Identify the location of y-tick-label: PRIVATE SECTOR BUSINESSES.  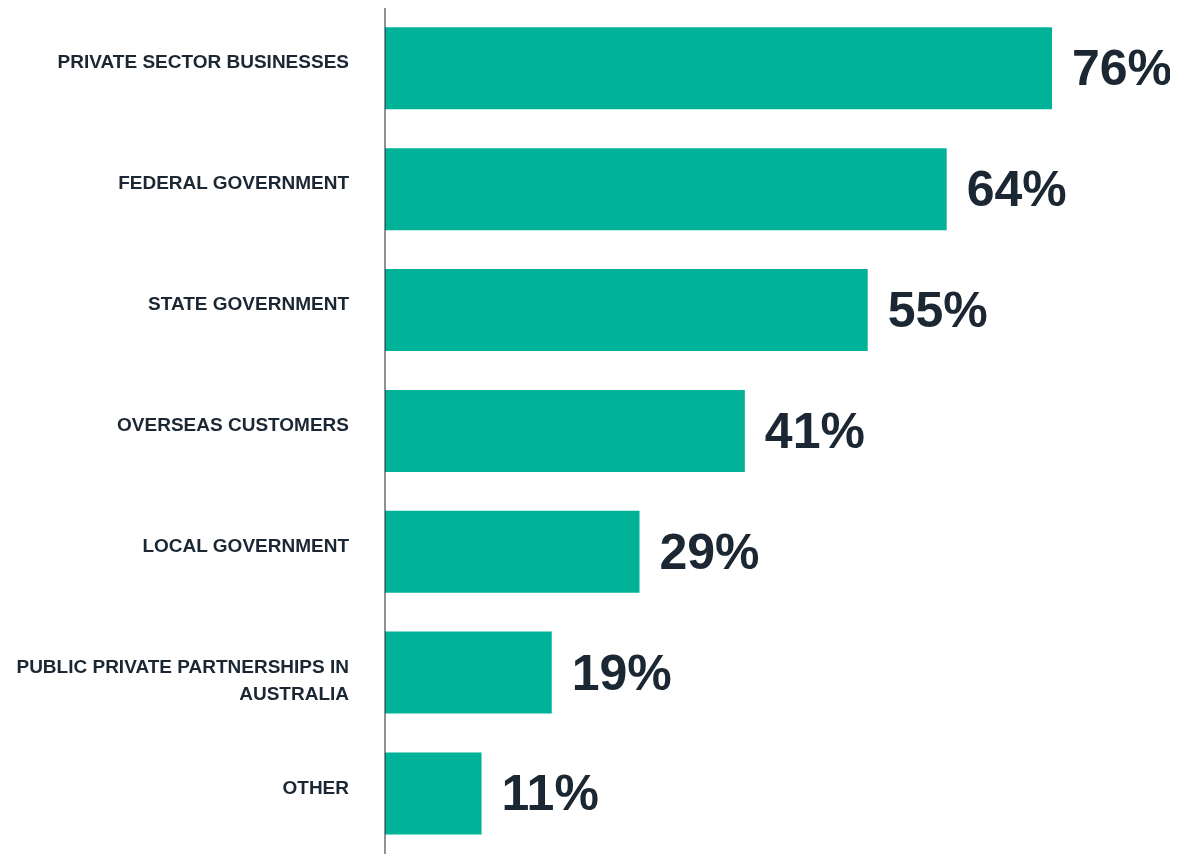
(203, 62).